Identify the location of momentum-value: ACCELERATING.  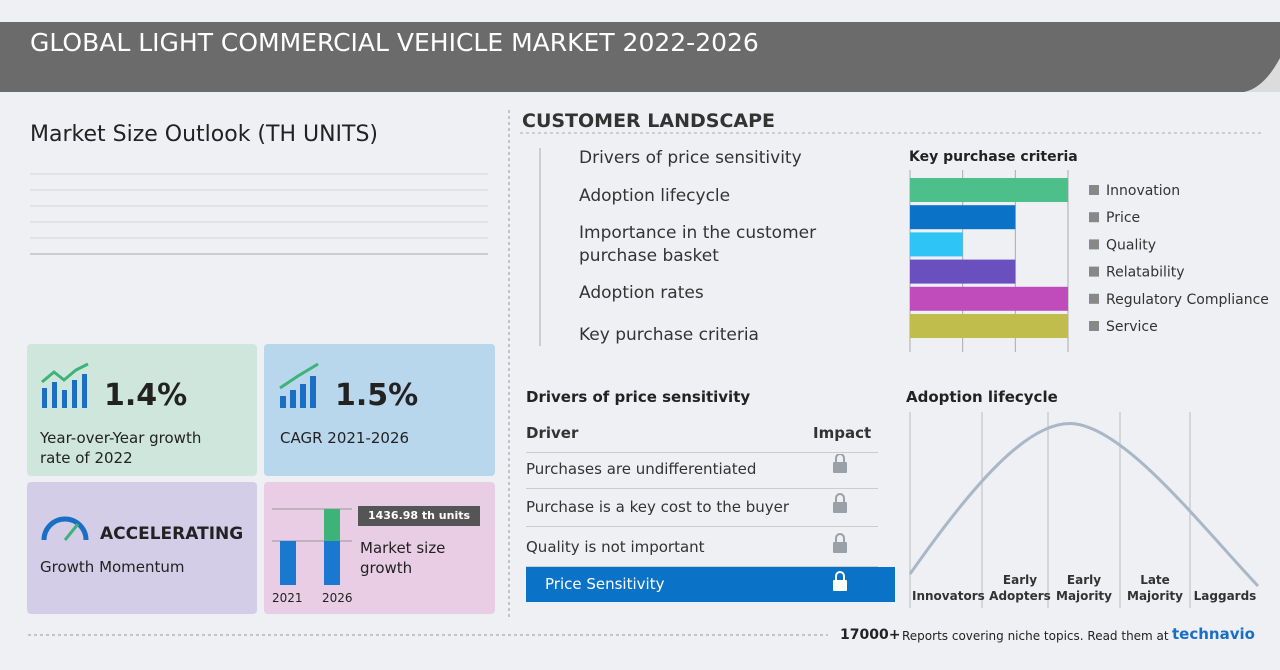
(172, 534).